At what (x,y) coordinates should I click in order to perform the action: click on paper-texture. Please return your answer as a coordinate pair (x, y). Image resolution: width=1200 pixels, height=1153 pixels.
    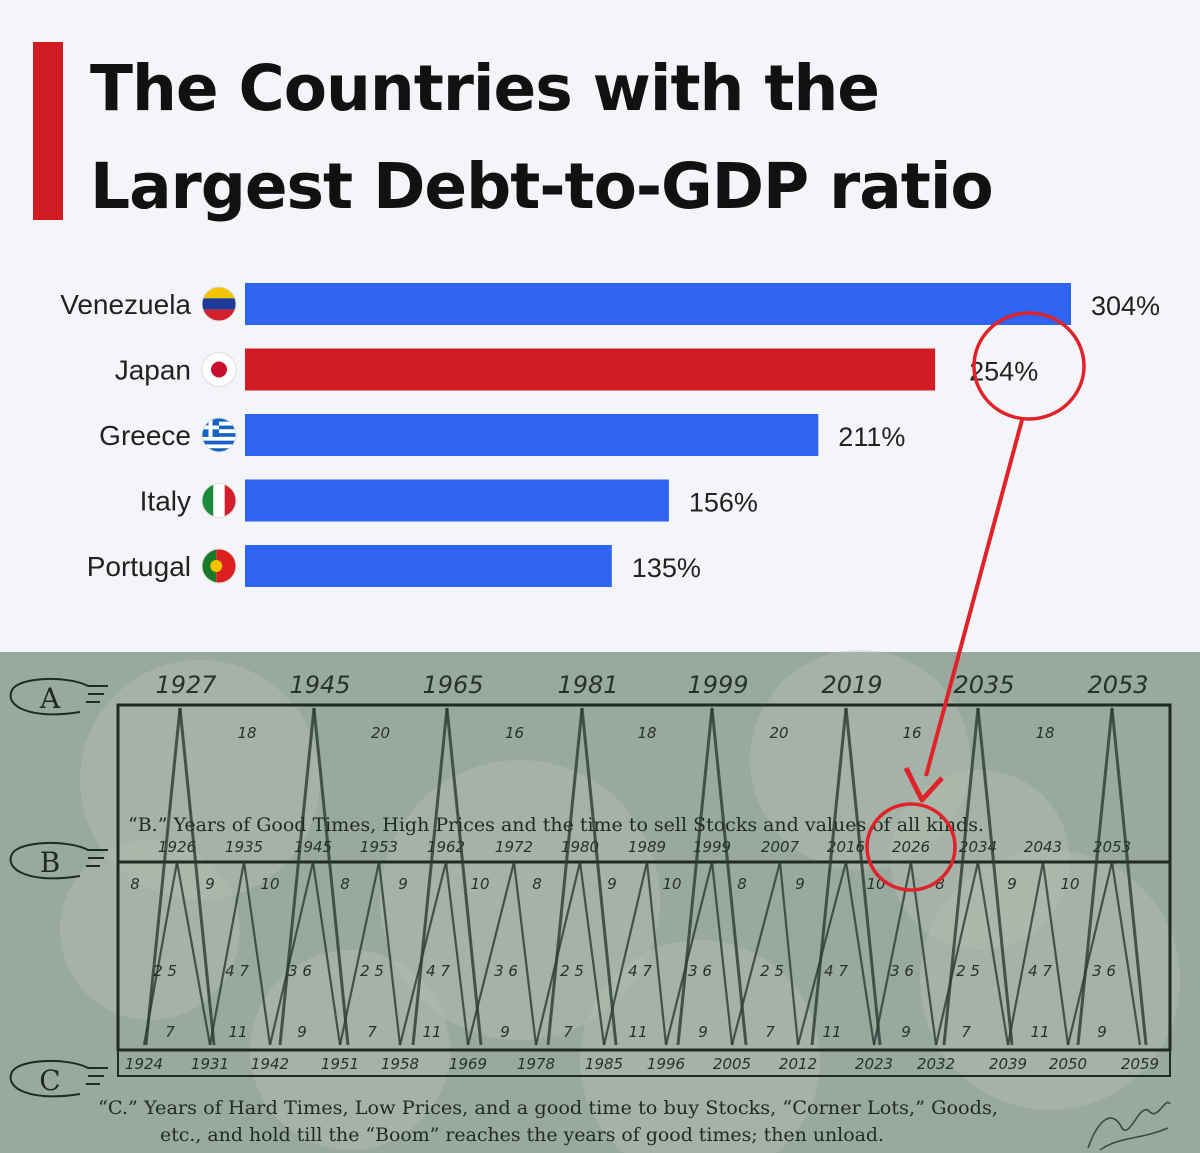
    Looking at the image, I should click on (700, 1046).